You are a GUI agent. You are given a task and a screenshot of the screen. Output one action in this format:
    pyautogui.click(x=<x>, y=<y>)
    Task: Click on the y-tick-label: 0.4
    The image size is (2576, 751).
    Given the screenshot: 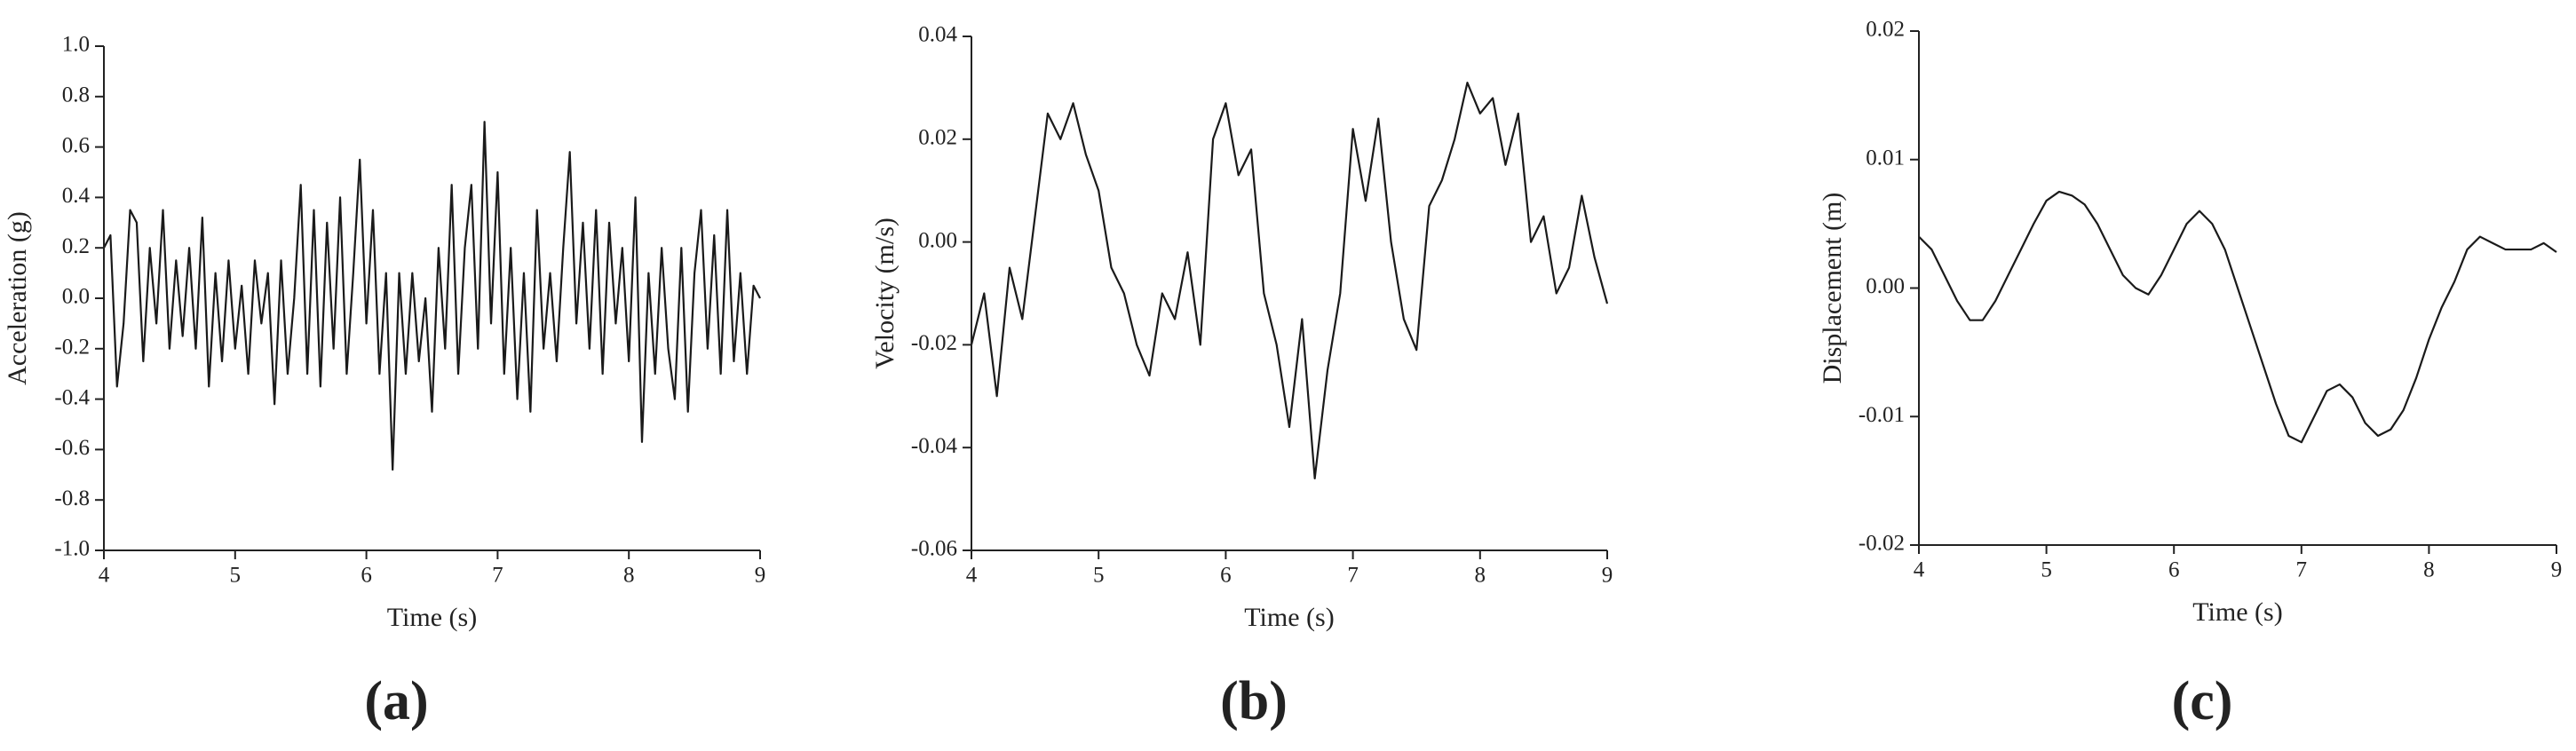 What is the action you would take?
    pyautogui.click(x=76, y=196)
    